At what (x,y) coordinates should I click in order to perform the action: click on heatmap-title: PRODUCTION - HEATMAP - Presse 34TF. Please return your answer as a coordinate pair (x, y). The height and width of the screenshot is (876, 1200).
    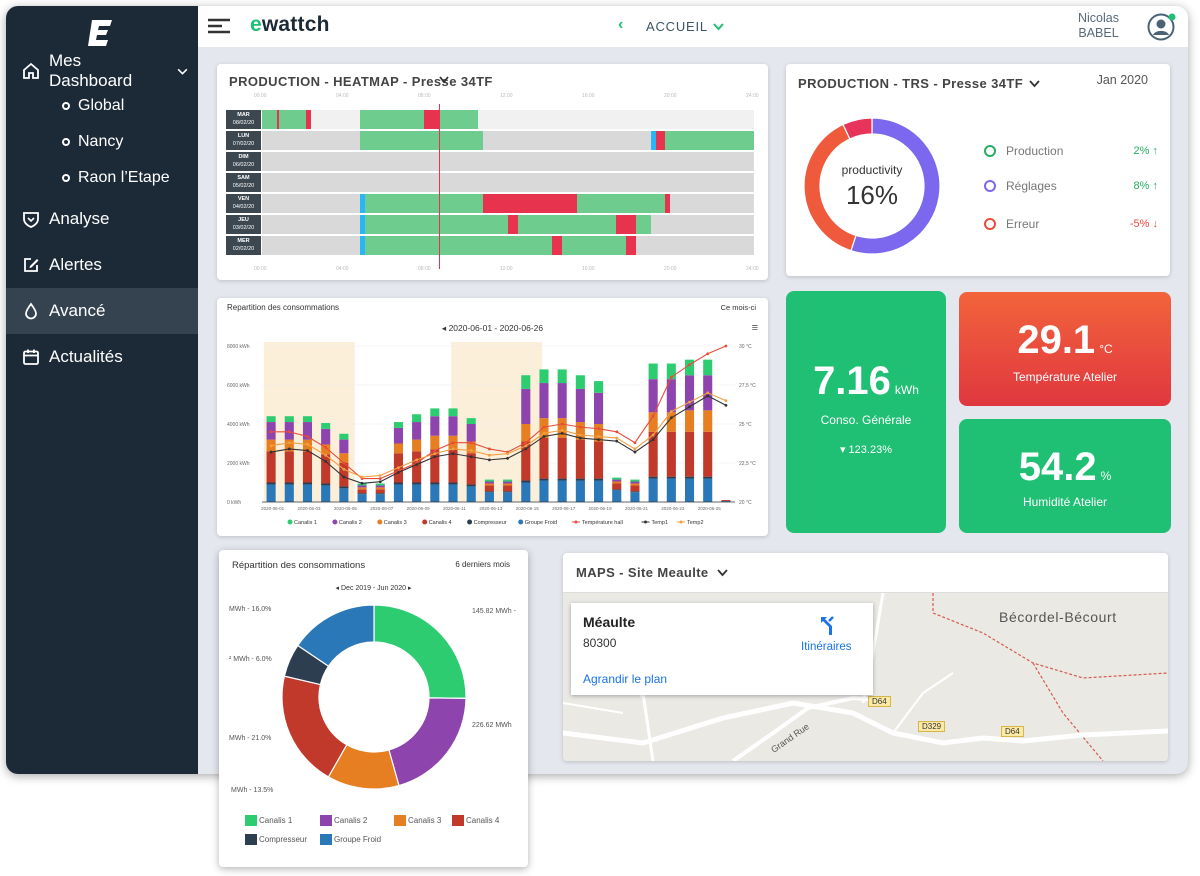
    Looking at the image, I should click on (361, 81).